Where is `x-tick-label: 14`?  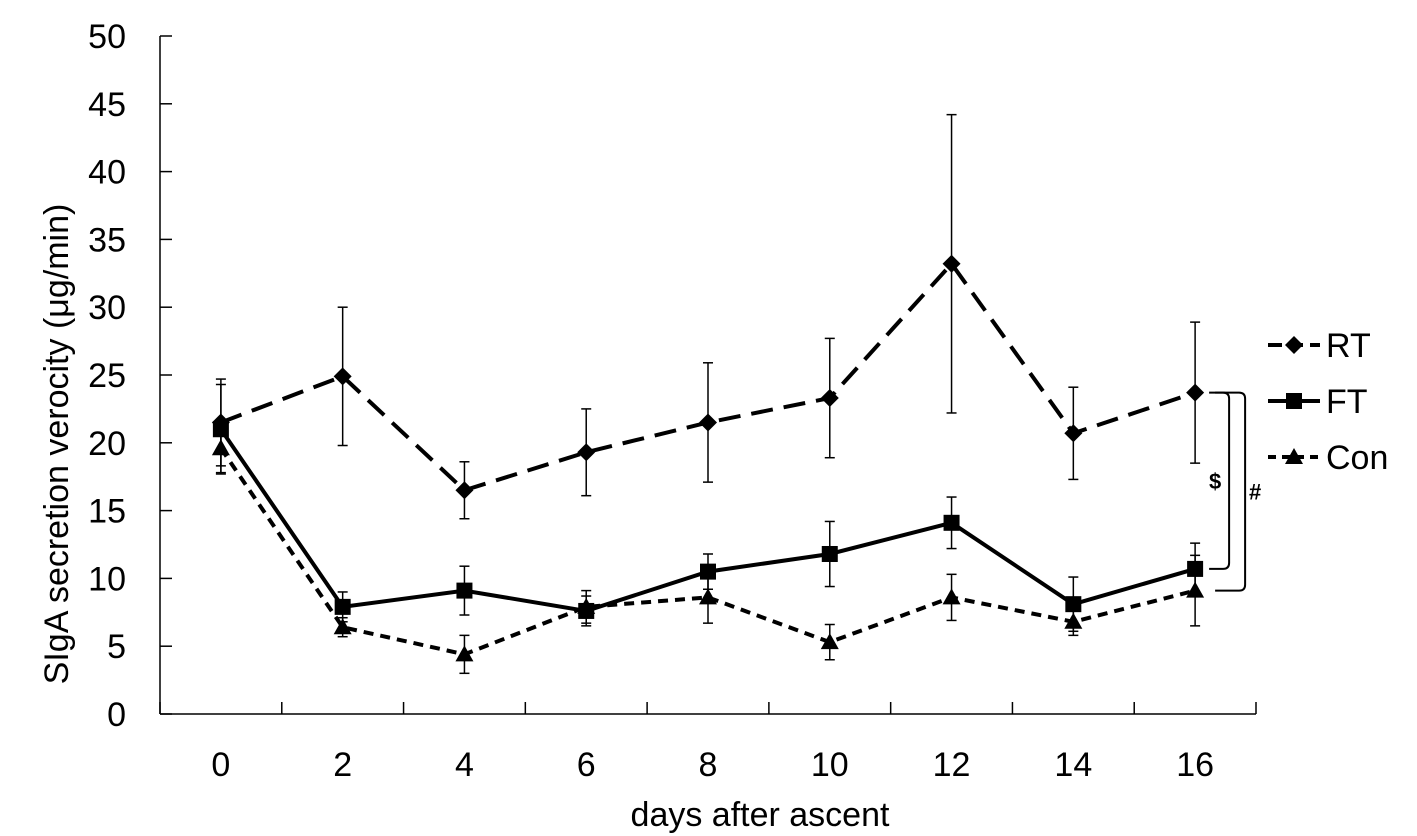 x-tick-label: 14 is located at coordinates (1073, 765).